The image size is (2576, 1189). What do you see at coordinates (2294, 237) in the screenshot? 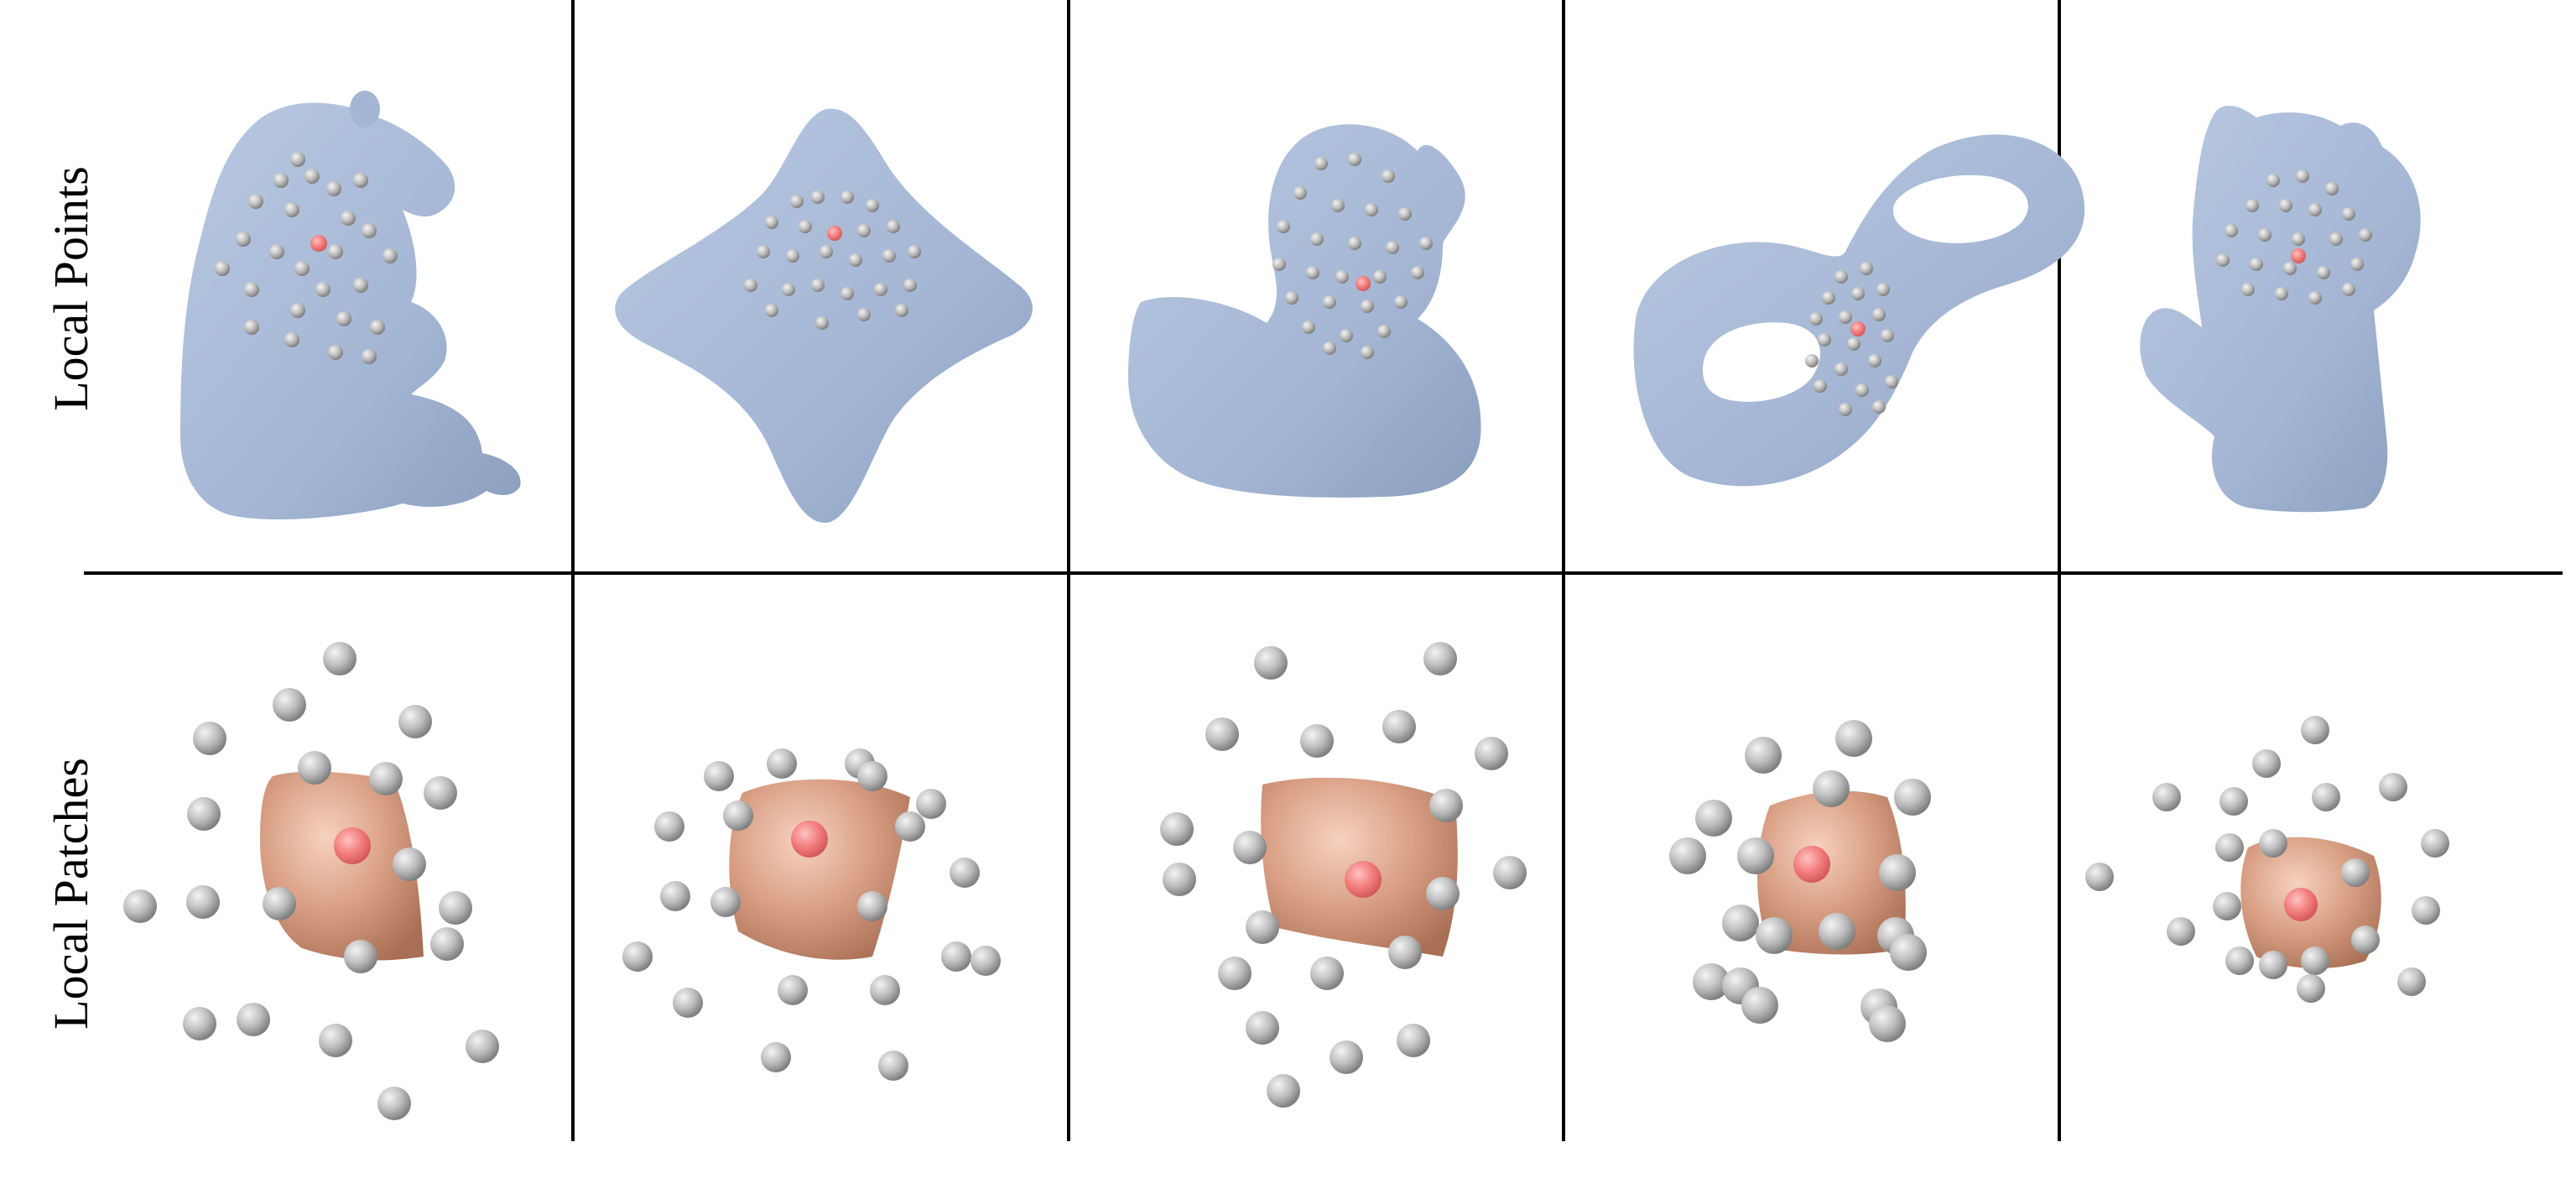
I see `cat-local-points` at bounding box center [2294, 237].